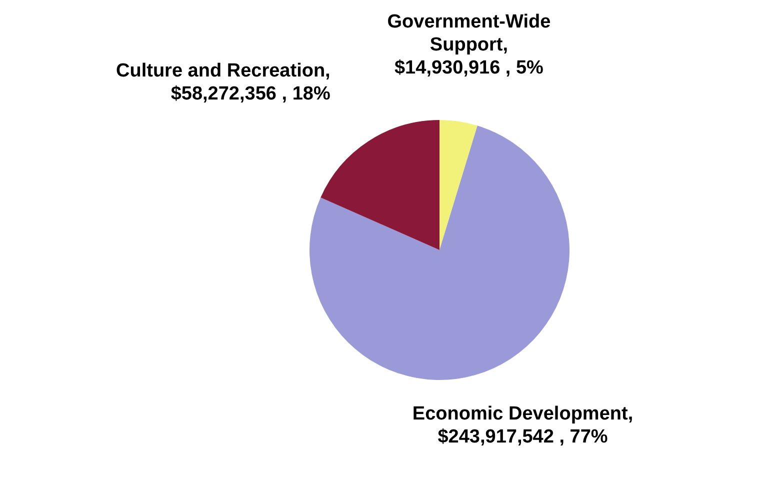 The width and height of the screenshot is (769, 502). What do you see at coordinates (223, 82) in the screenshot?
I see `slice-label: Culture and Recreation, $58,272,356 , 18%` at bounding box center [223, 82].